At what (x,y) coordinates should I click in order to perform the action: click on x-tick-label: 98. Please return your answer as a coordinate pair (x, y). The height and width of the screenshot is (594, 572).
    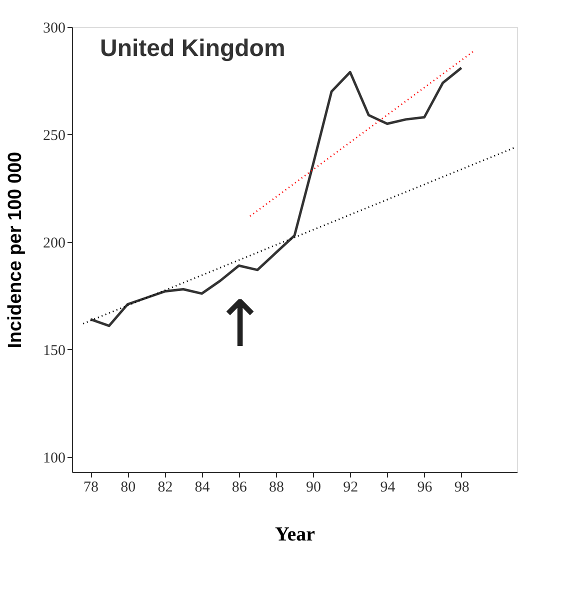
    Looking at the image, I should click on (462, 488).